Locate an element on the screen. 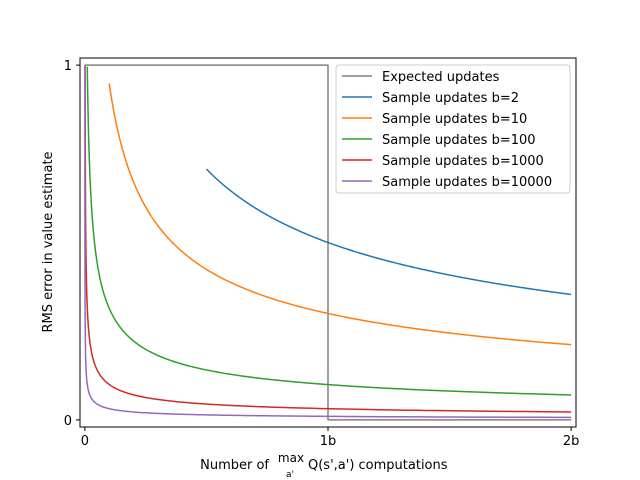 This screenshot has width=640, height=480. x-tick-label-1: 1b is located at coordinates (328, 441).